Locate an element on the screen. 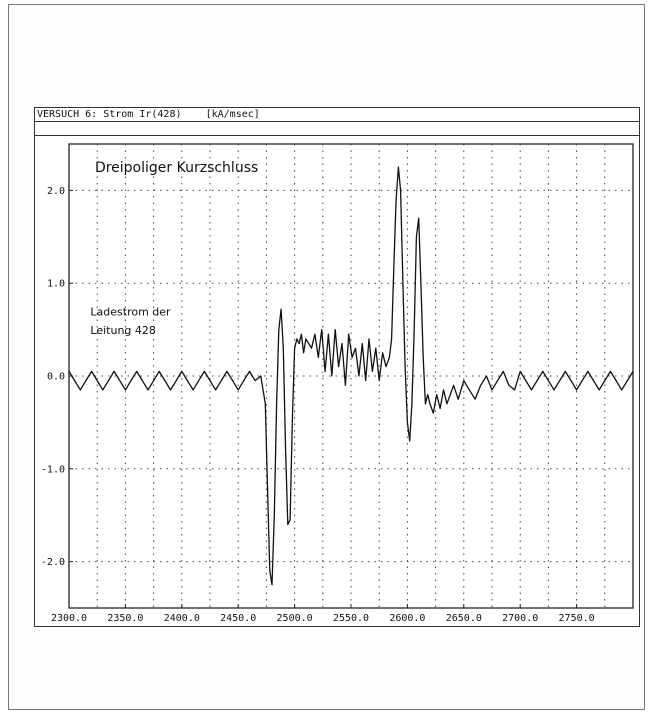  chart-header-title: VERSUCH 6: Strom Ir(428) is located at coordinates (109, 114).